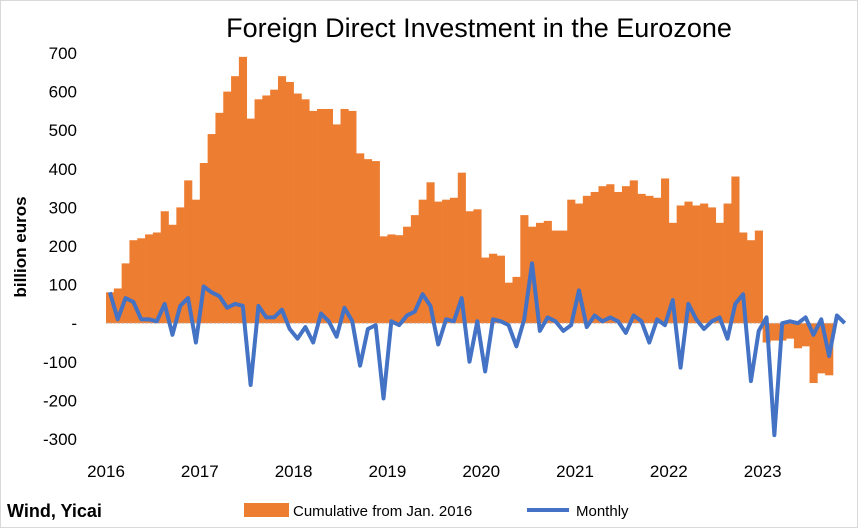  What do you see at coordinates (60, 400) in the screenshot?
I see `y-tick-label: -200` at bounding box center [60, 400].